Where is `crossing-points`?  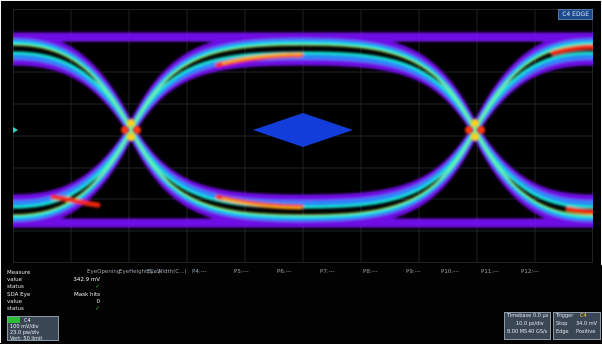 crossing-points is located at coordinates (303, 130).